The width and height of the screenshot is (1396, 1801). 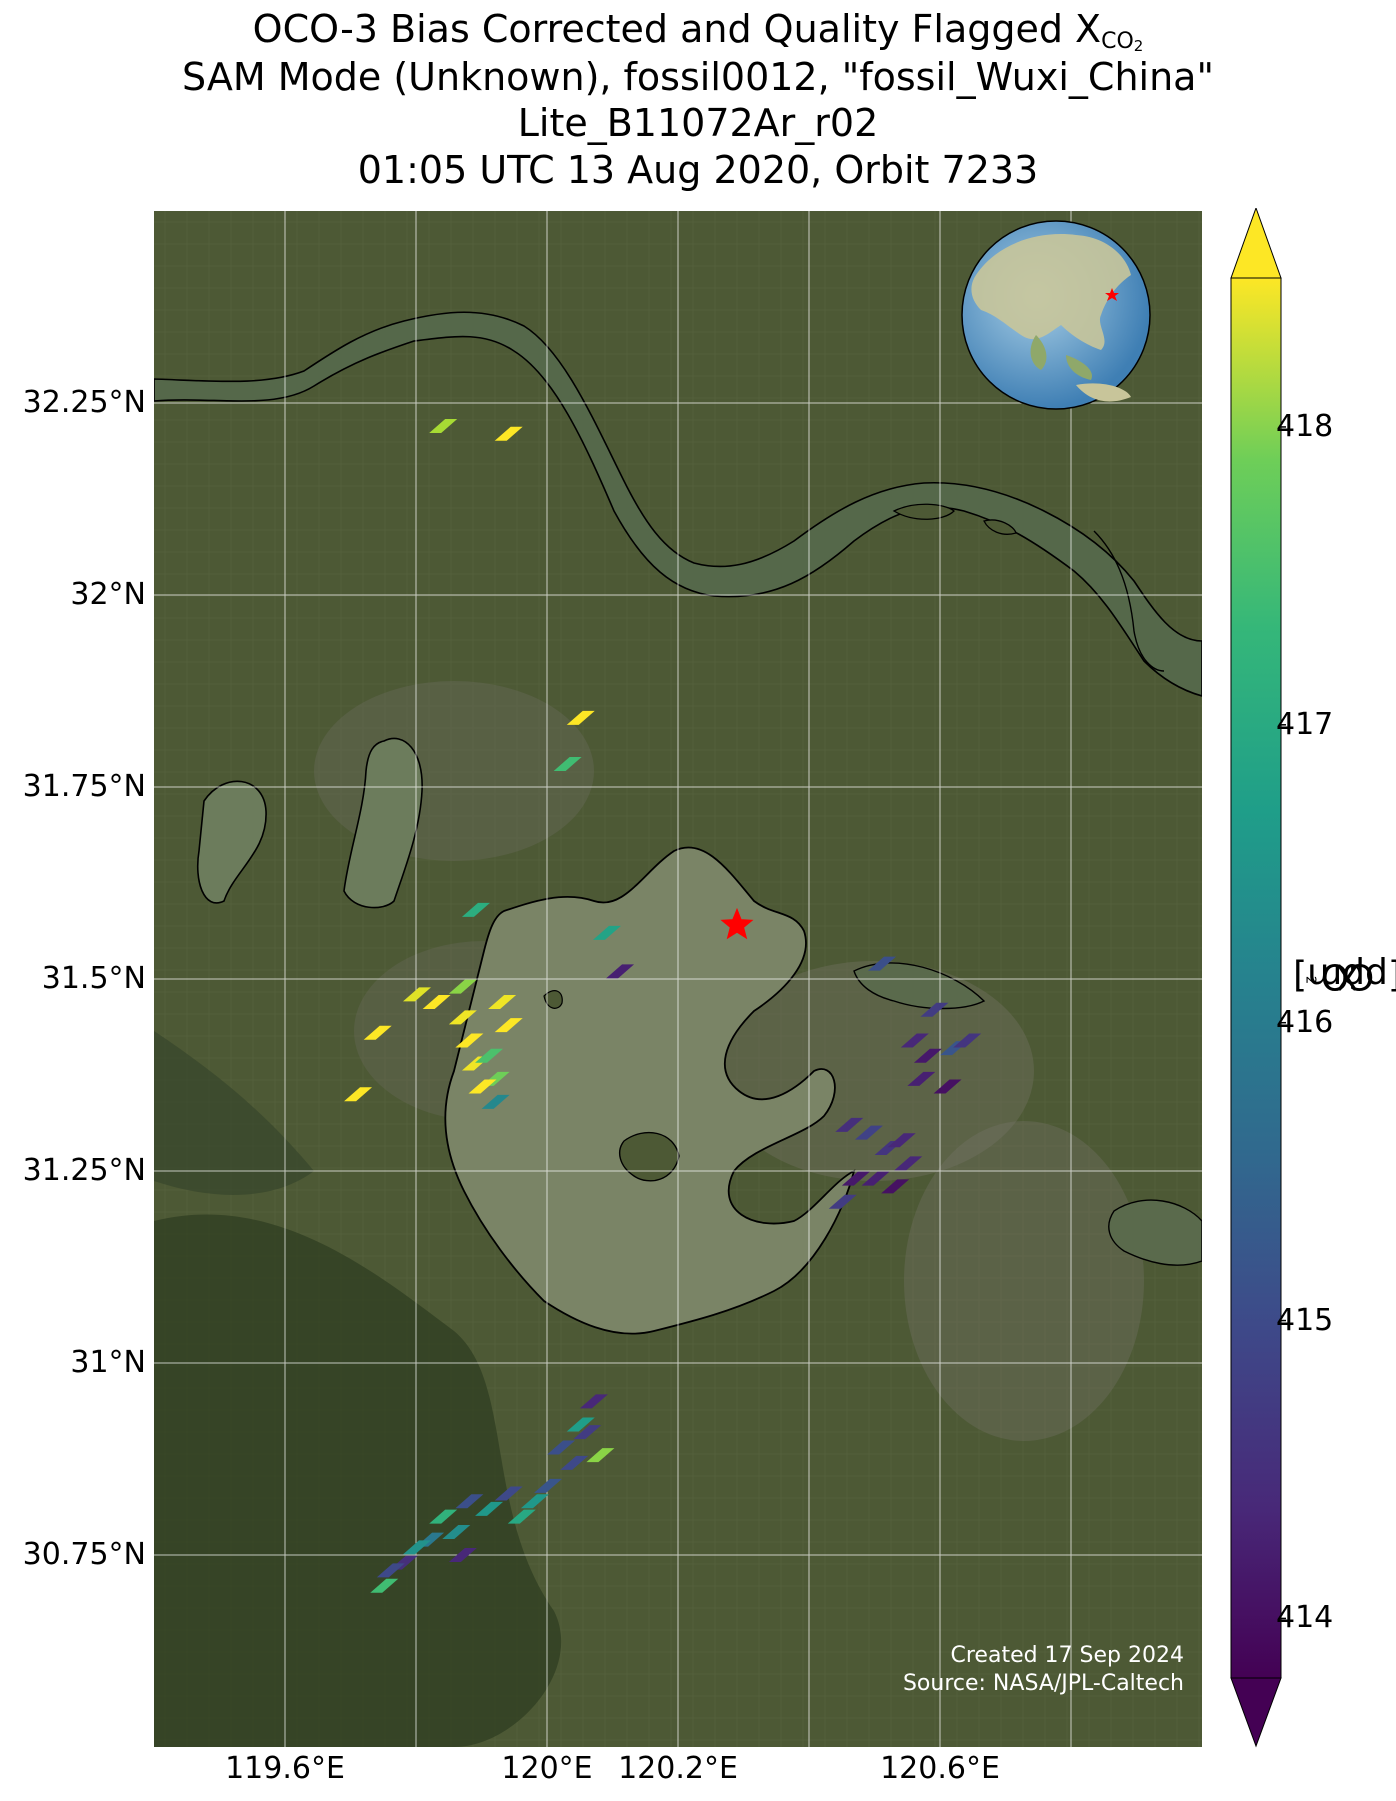 What do you see at coordinates (1024, 1281) in the screenshot?
I see `urban-area` at bounding box center [1024, 1281].